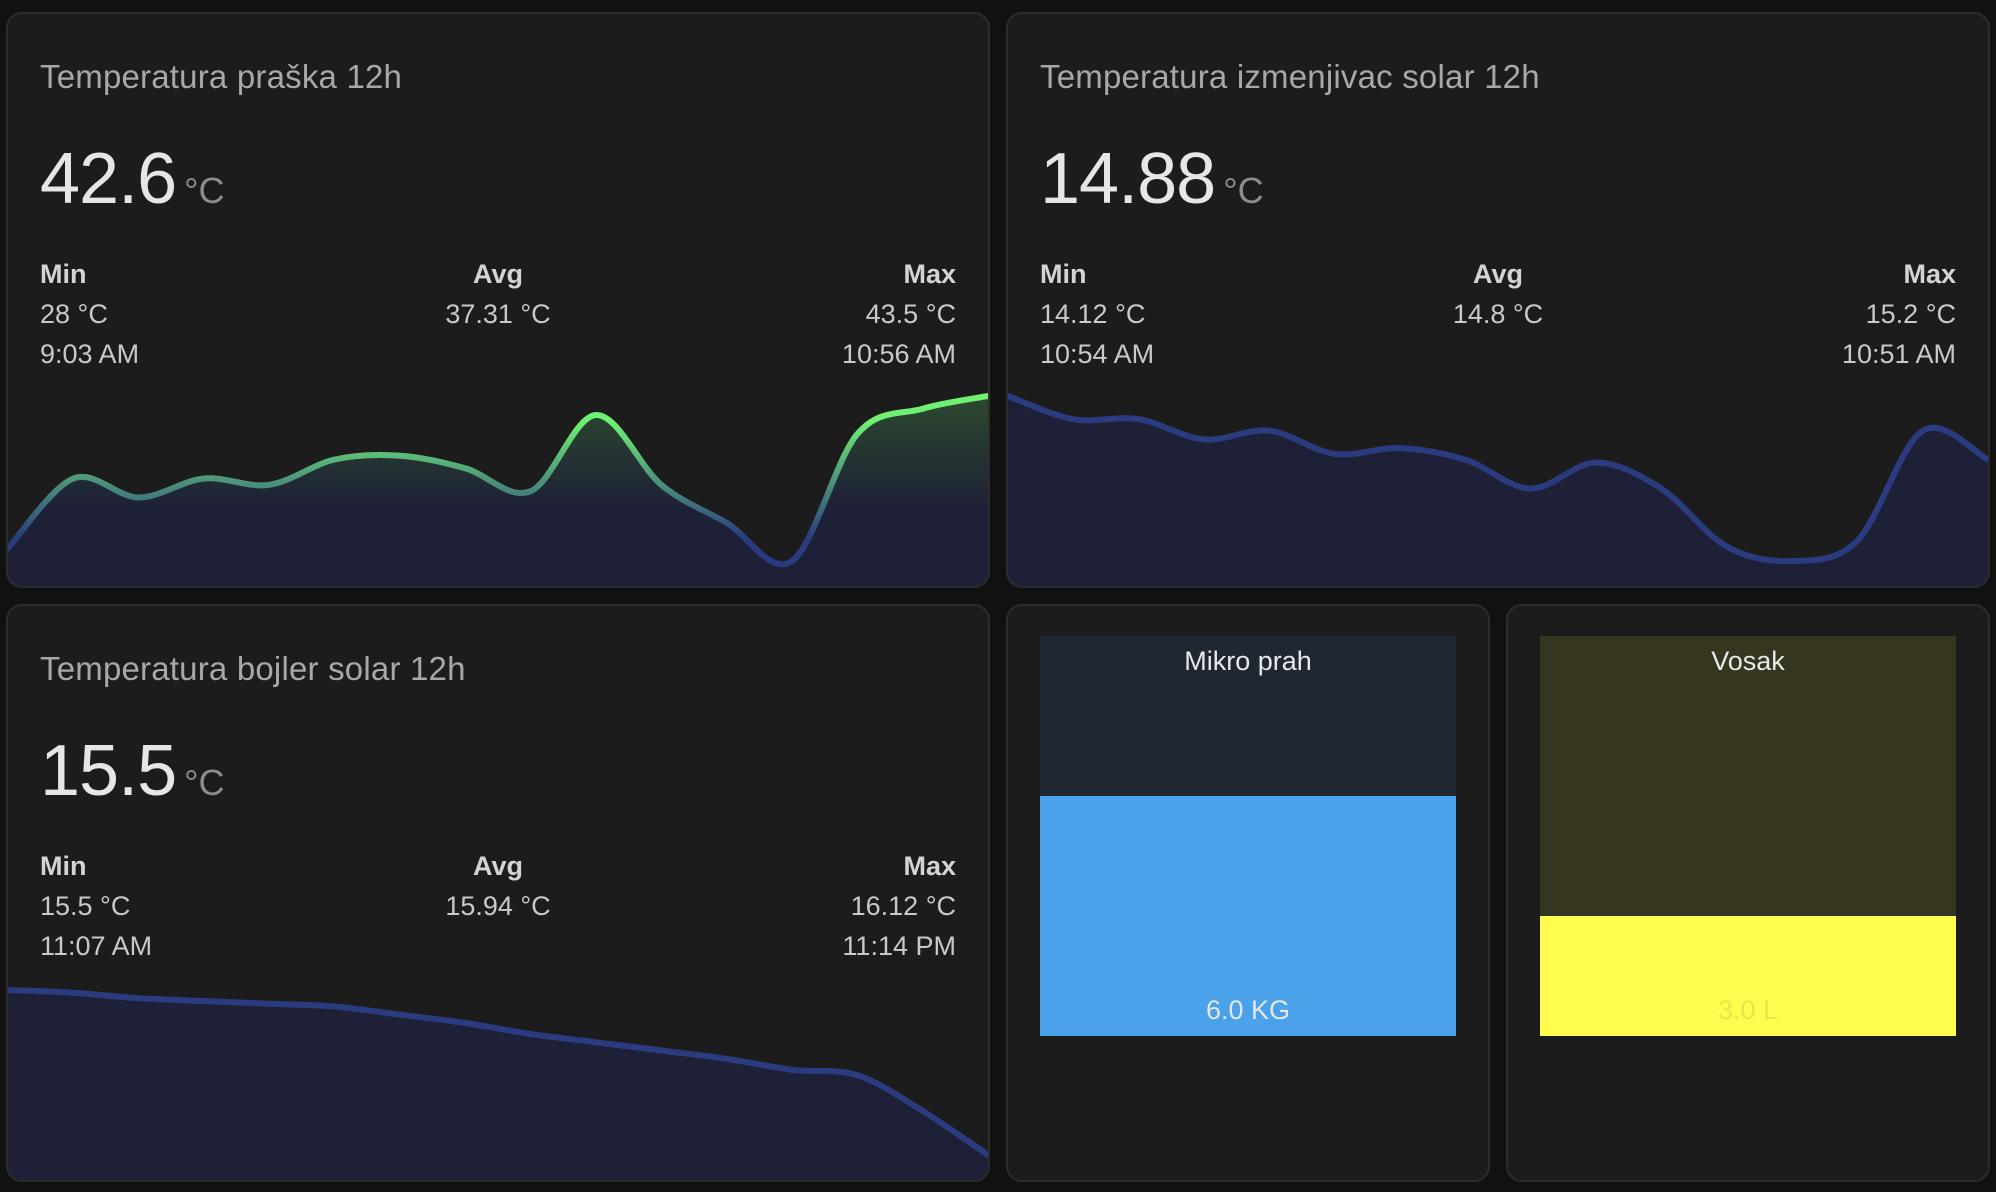 Image resolution: width=1996 pixels, height=1192 pixels. I want to click on min-value: 14.12 °C, so click(1093, 314).